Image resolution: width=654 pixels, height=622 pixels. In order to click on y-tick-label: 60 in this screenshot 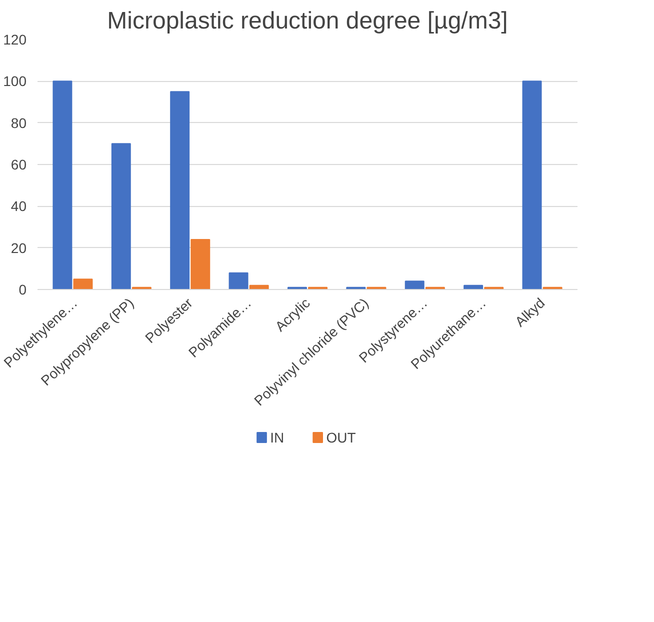, I will do `click(18, 164)`.